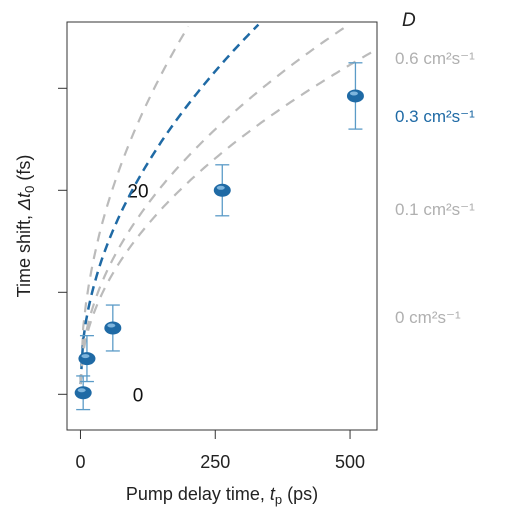 The image size is (510, 510). Describe the element at coordinates (138, 395) in the screenshot. I see `y-inline-label: 0` at that location.